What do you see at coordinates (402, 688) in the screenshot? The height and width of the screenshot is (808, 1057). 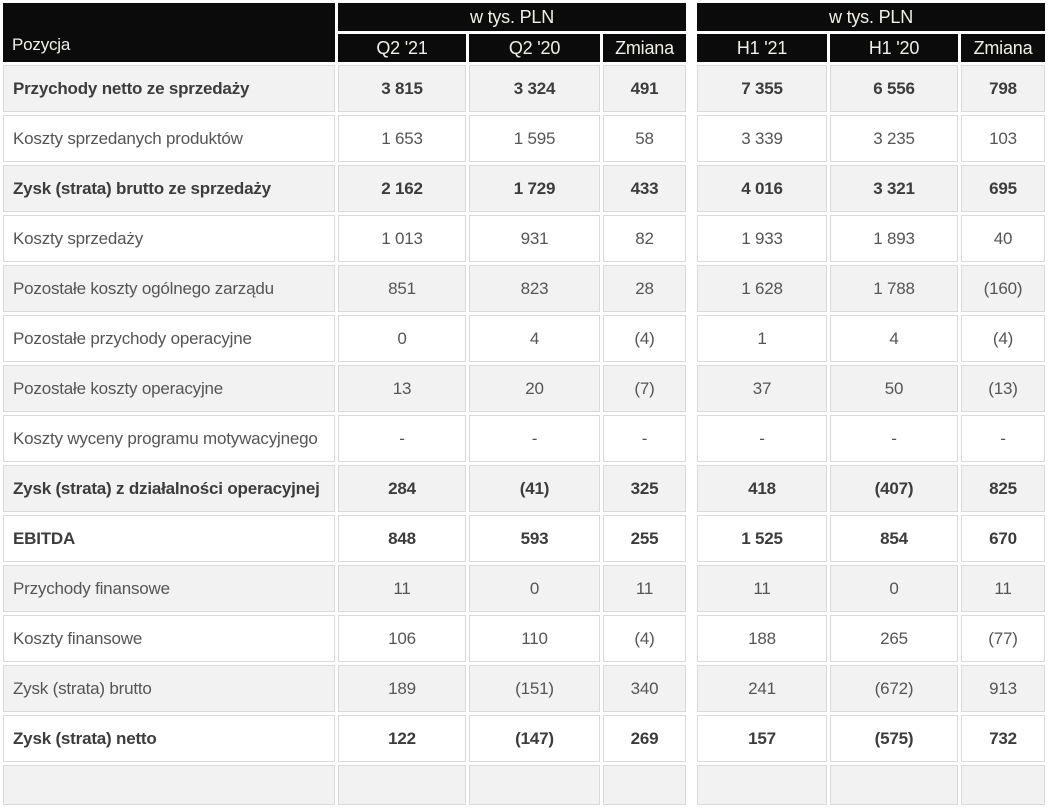 I see `value-cell: 189` at bounding box center [402, 688].